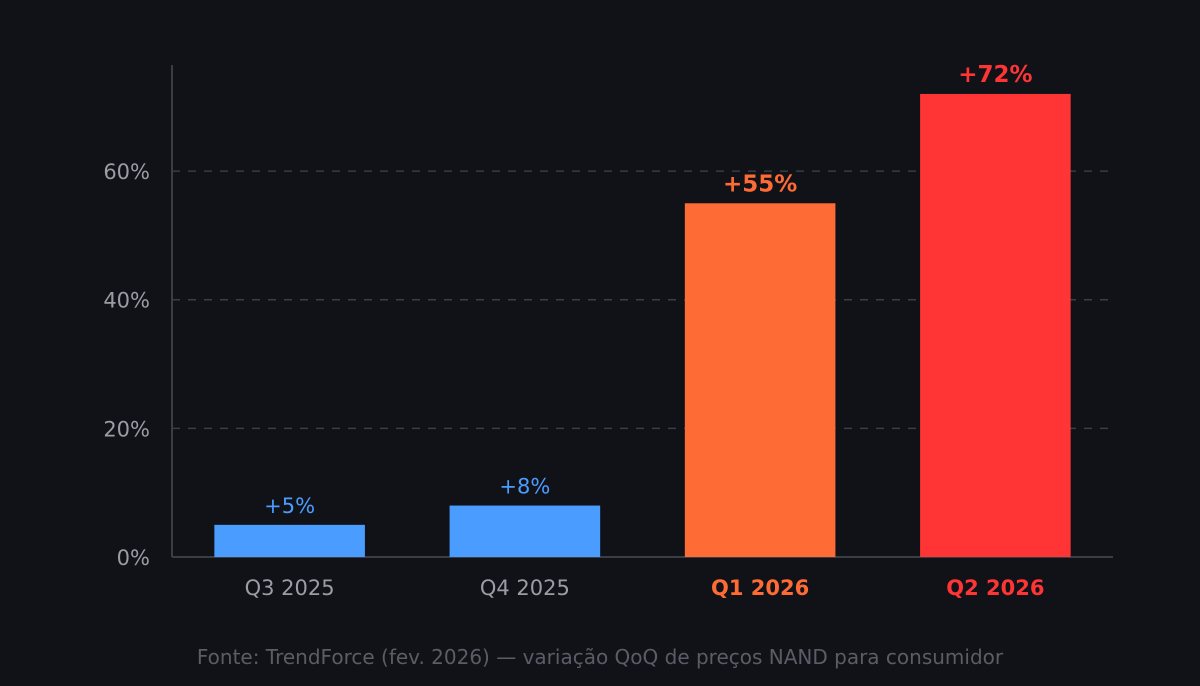 This screenshot has width=1200, height=686. I want to click on bar-q4-2025, so click(525, 531).